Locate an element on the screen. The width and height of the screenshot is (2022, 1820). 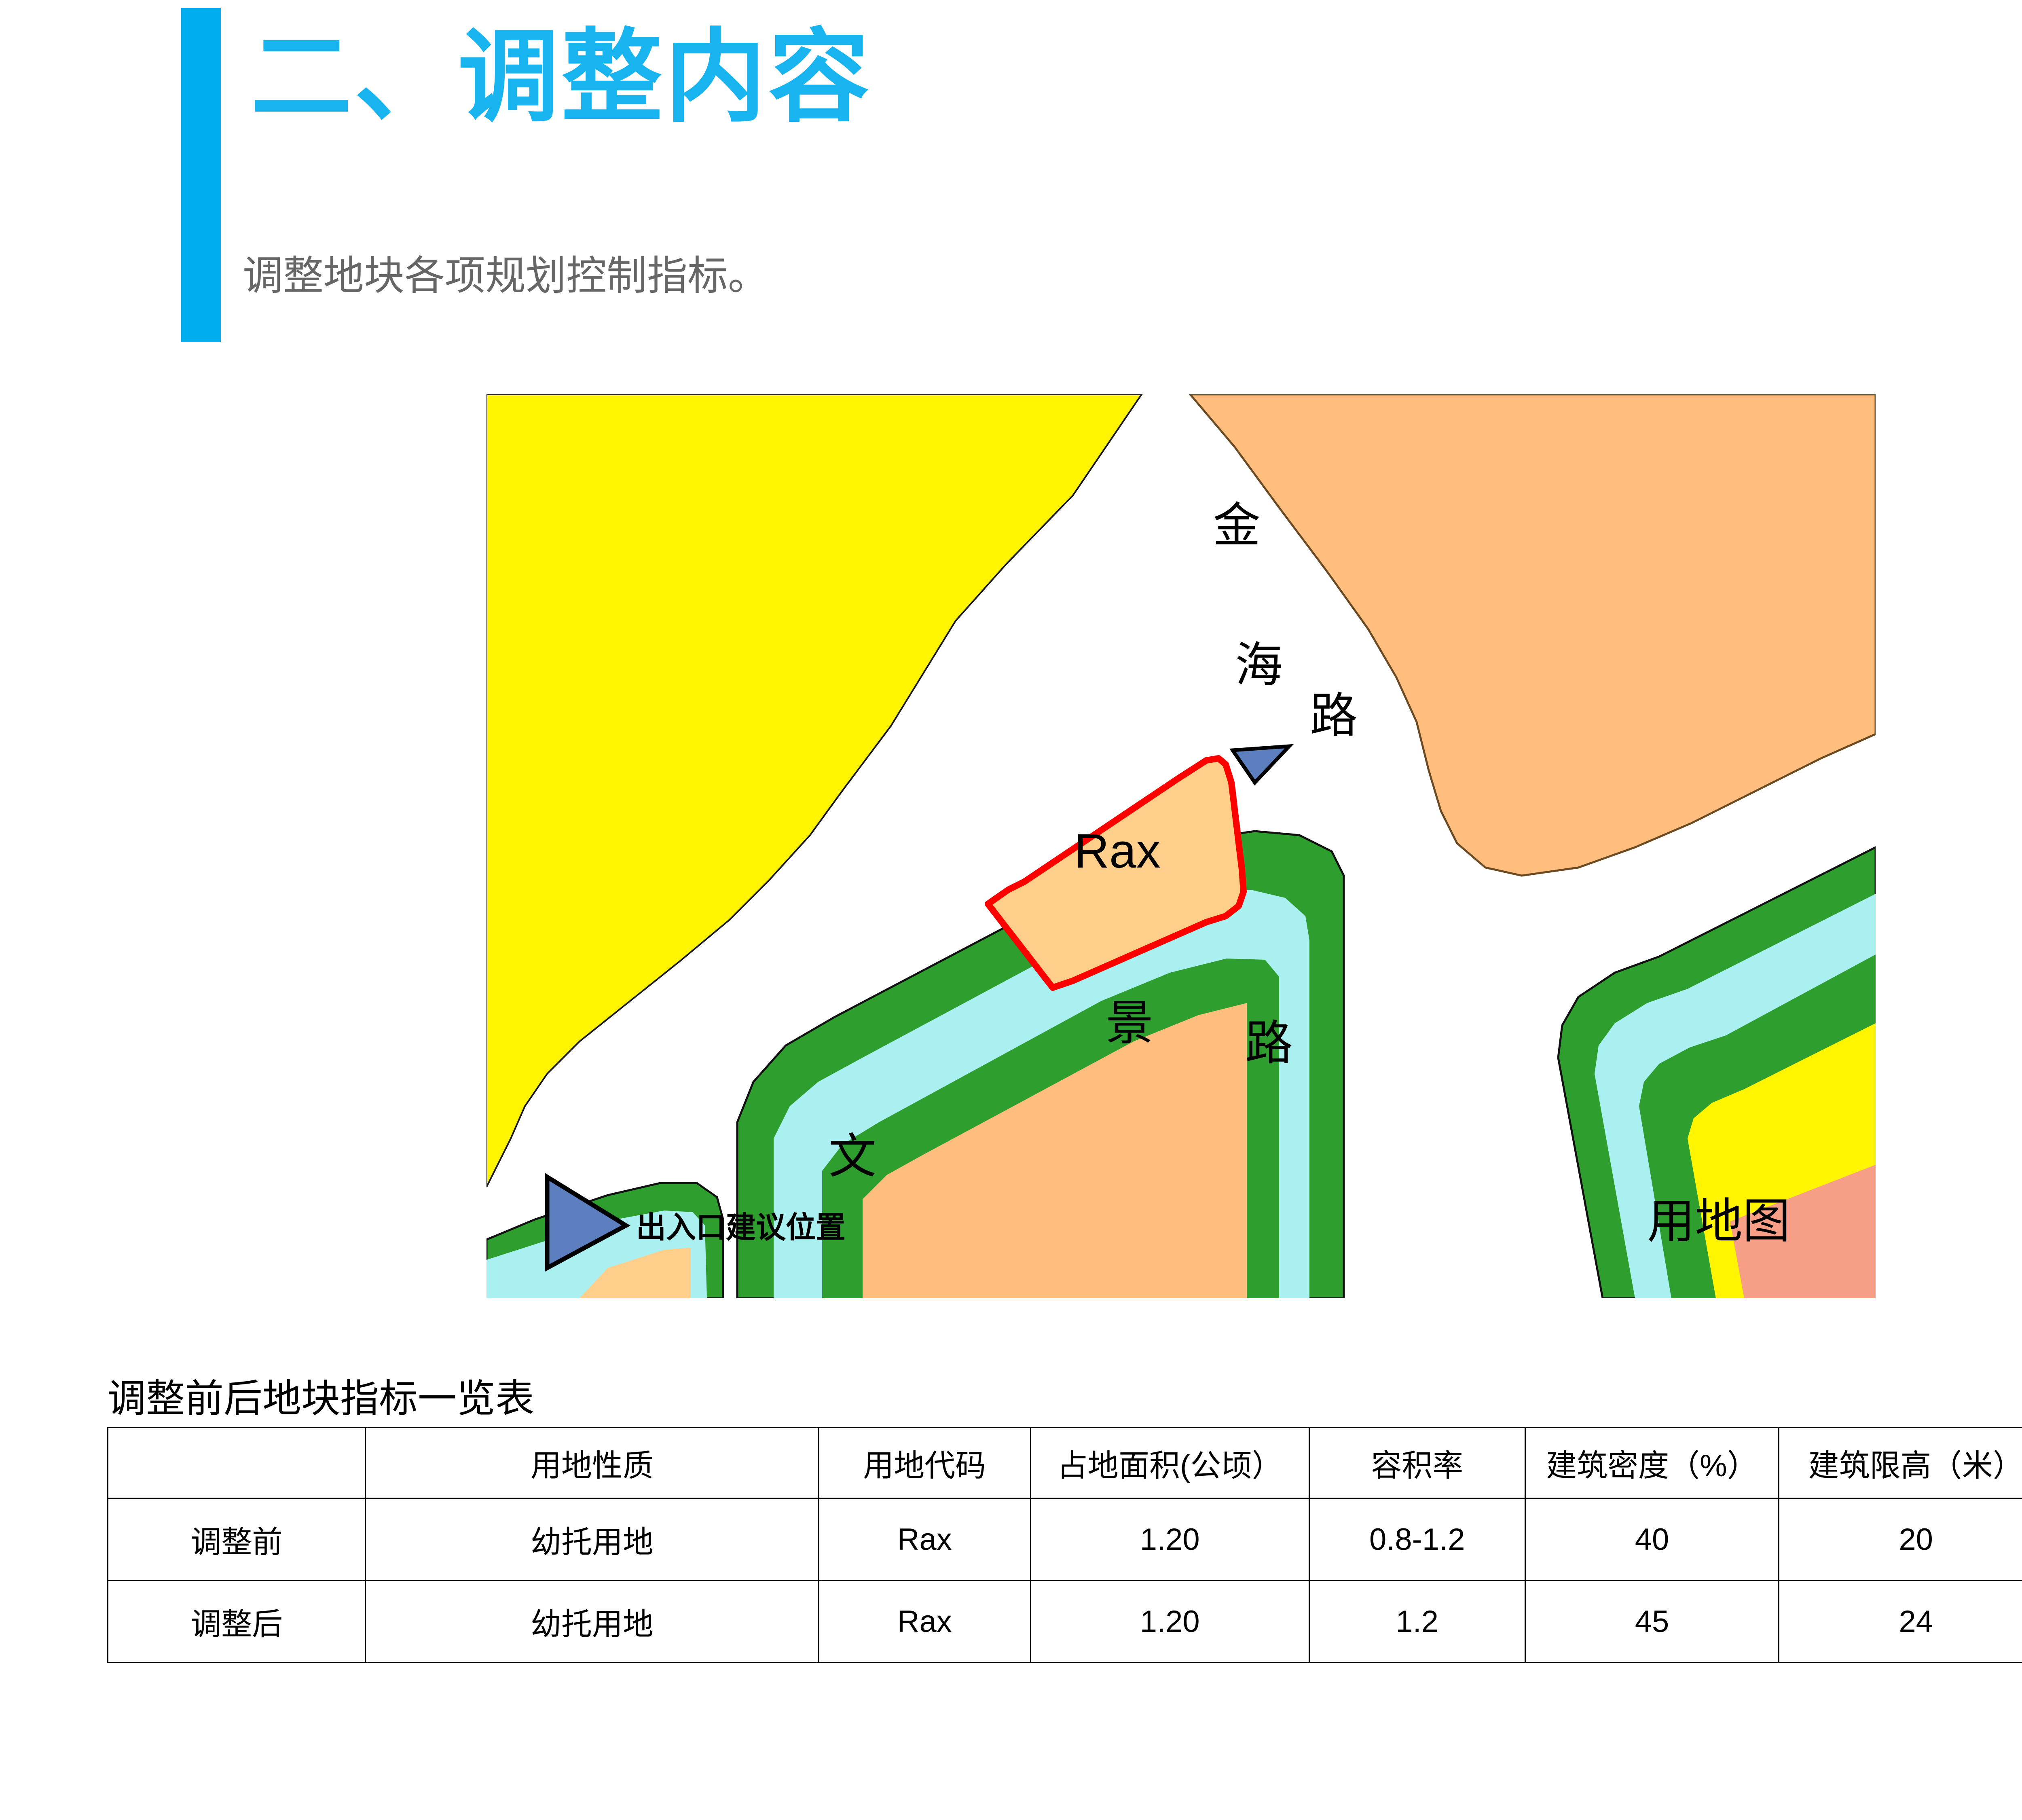
parcel-code-rax: Rax is located at coordinates (1117, 851).